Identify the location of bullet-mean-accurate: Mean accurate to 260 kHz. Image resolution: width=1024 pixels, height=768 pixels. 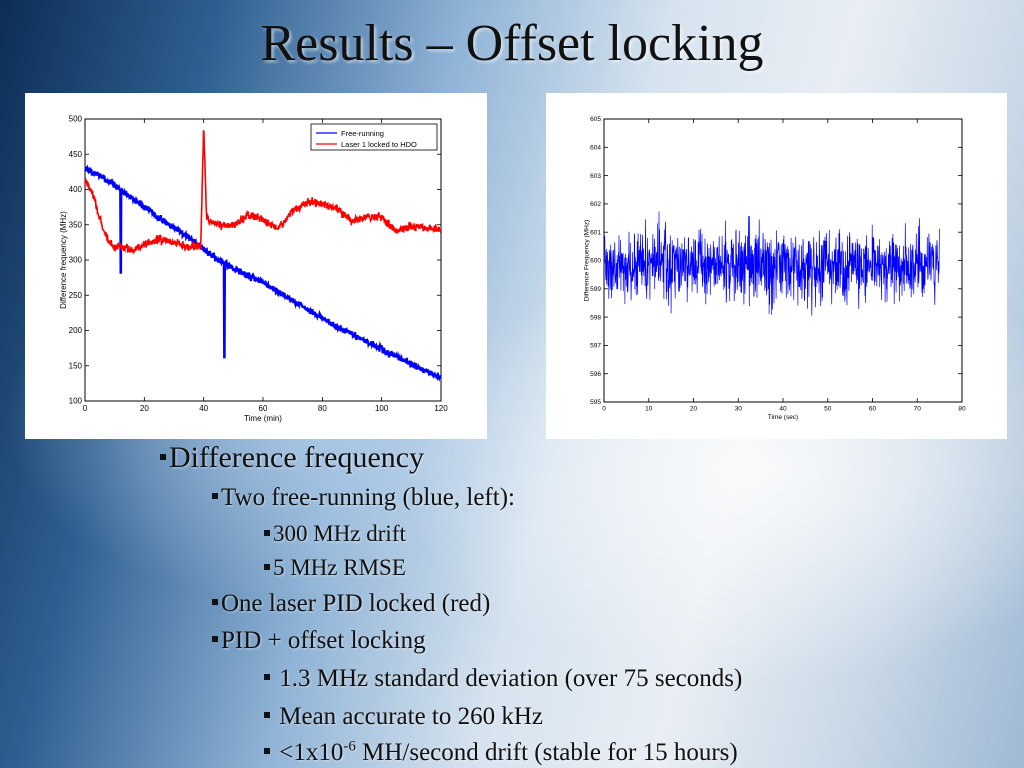
(403, 717).